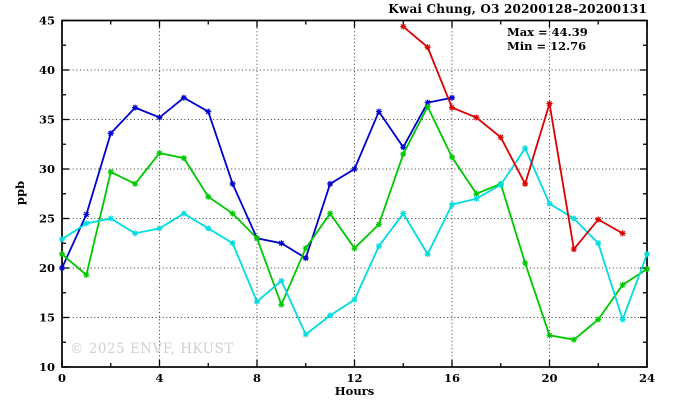  What do you see at coordinates (62, 378) in the screenshot?
I see `x-tick-label: 0` at bounding box center [62, 378].